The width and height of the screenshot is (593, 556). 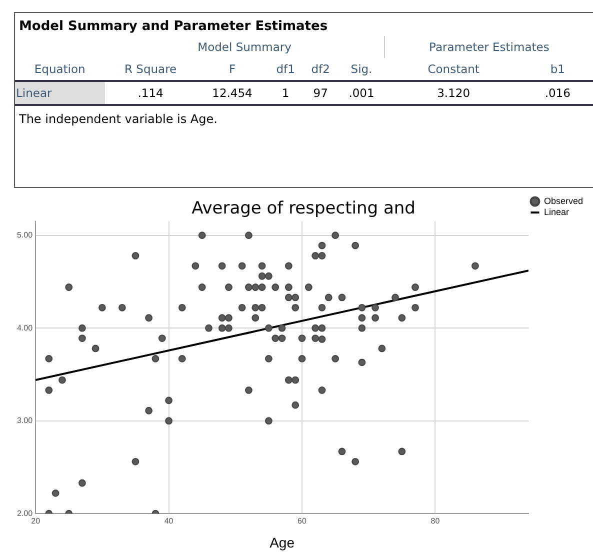 What do you see at coordinates (34, 93) in the screenshot?
I see `text: Linear` at bounding box center [34, 93].